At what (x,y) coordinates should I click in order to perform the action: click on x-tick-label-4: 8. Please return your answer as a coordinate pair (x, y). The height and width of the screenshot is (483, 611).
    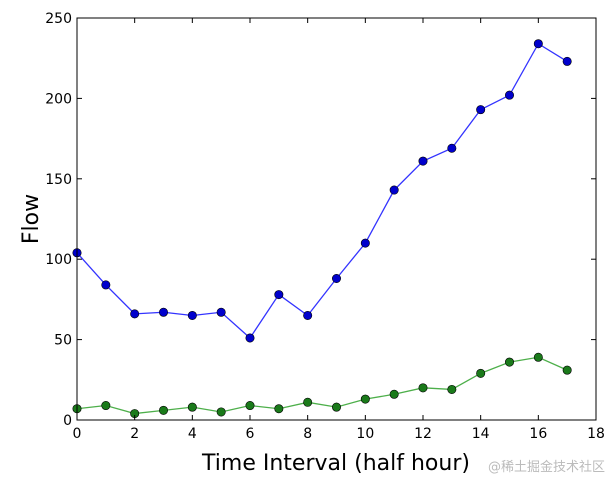
    Looking at the image, I should click on (307, 434).